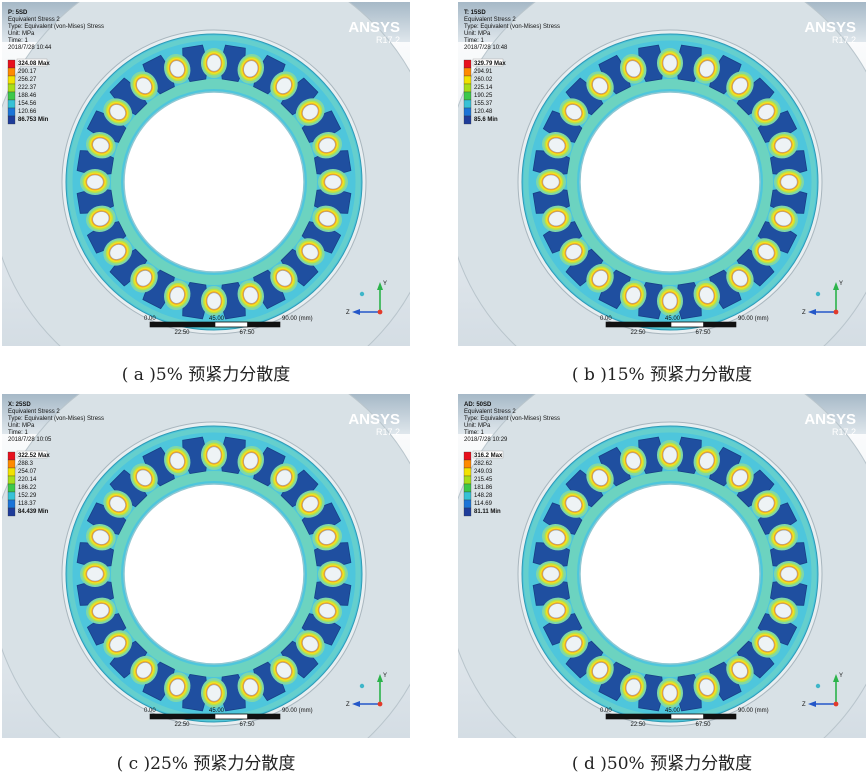 This screenshot has height=774, width=868. What do you see at coordinates (27, 504) in the screenshot?
I see `legend-value: 118.37` at bounding box center [27, 504].